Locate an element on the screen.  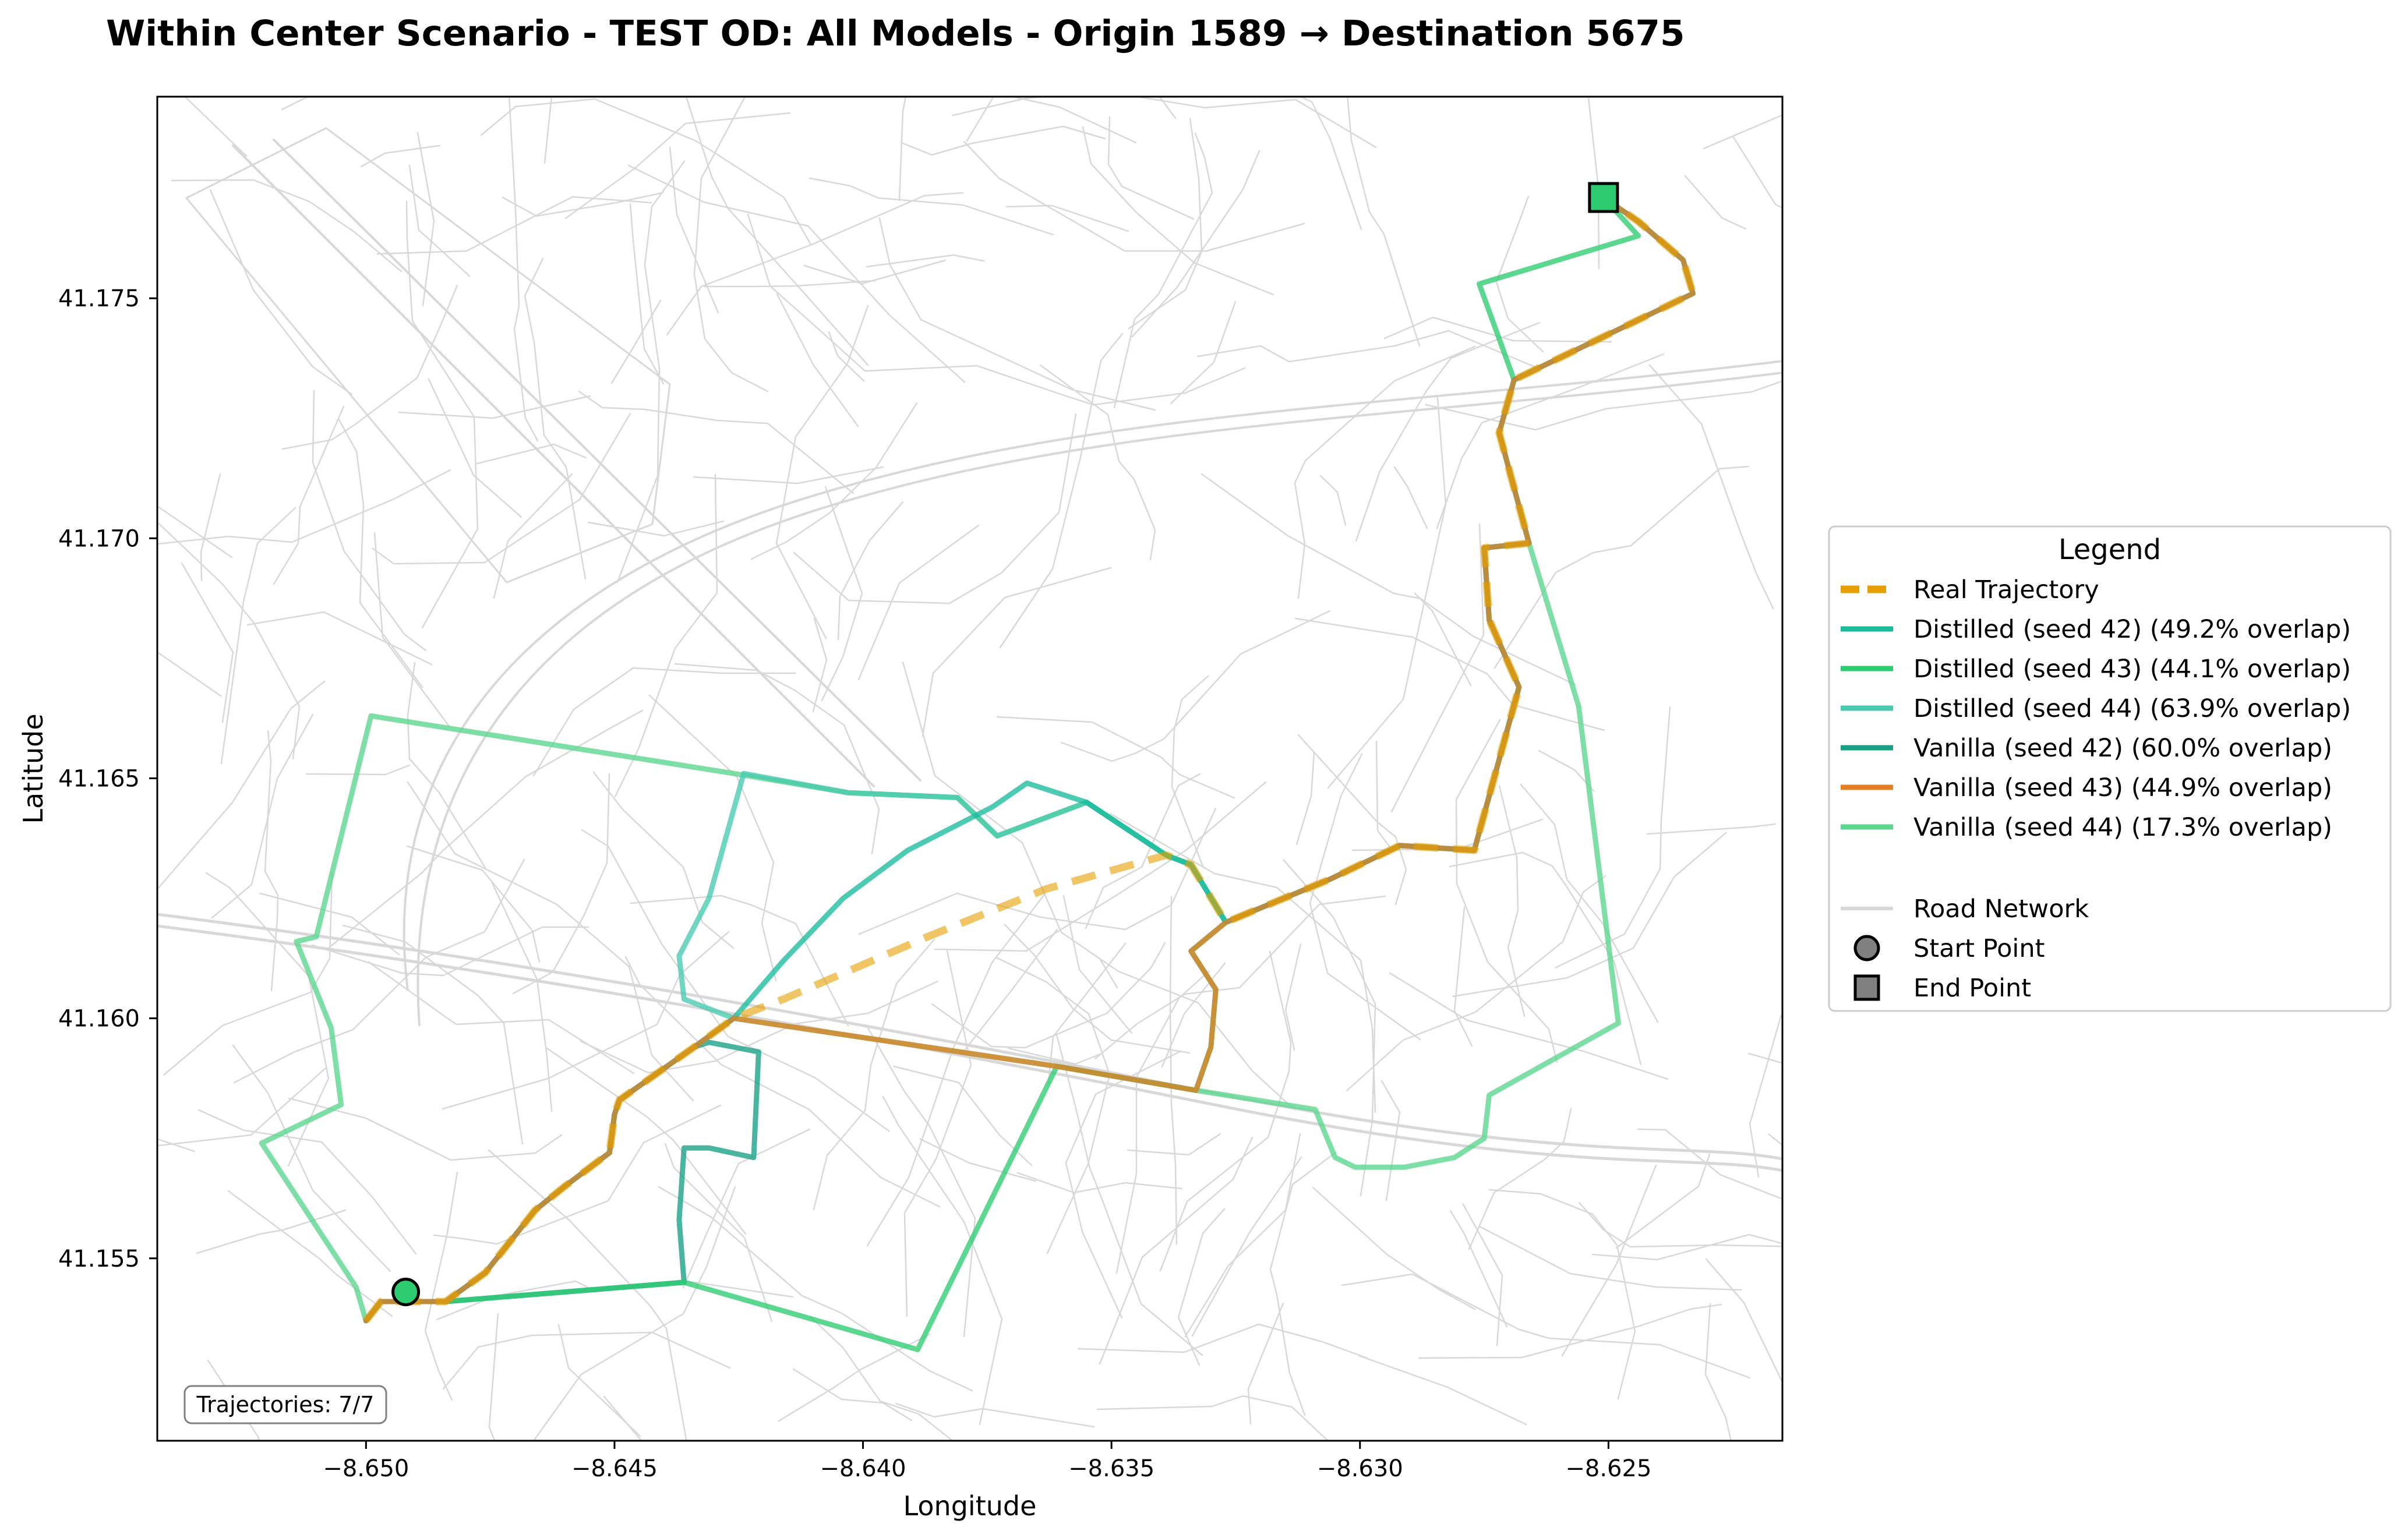
y-tick-label: 41.170 is located at coordinates (99, 538).